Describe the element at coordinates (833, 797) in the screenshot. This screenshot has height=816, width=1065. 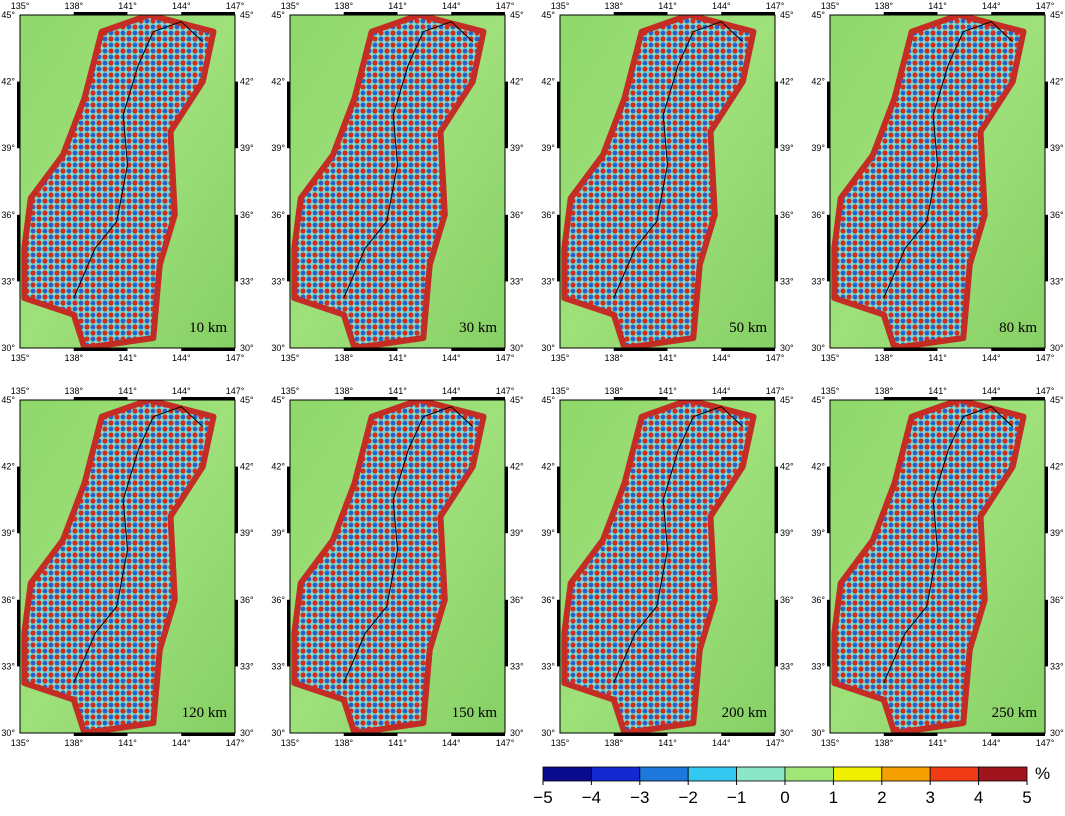
I see `colorbar-tick-label: 1` at that location.